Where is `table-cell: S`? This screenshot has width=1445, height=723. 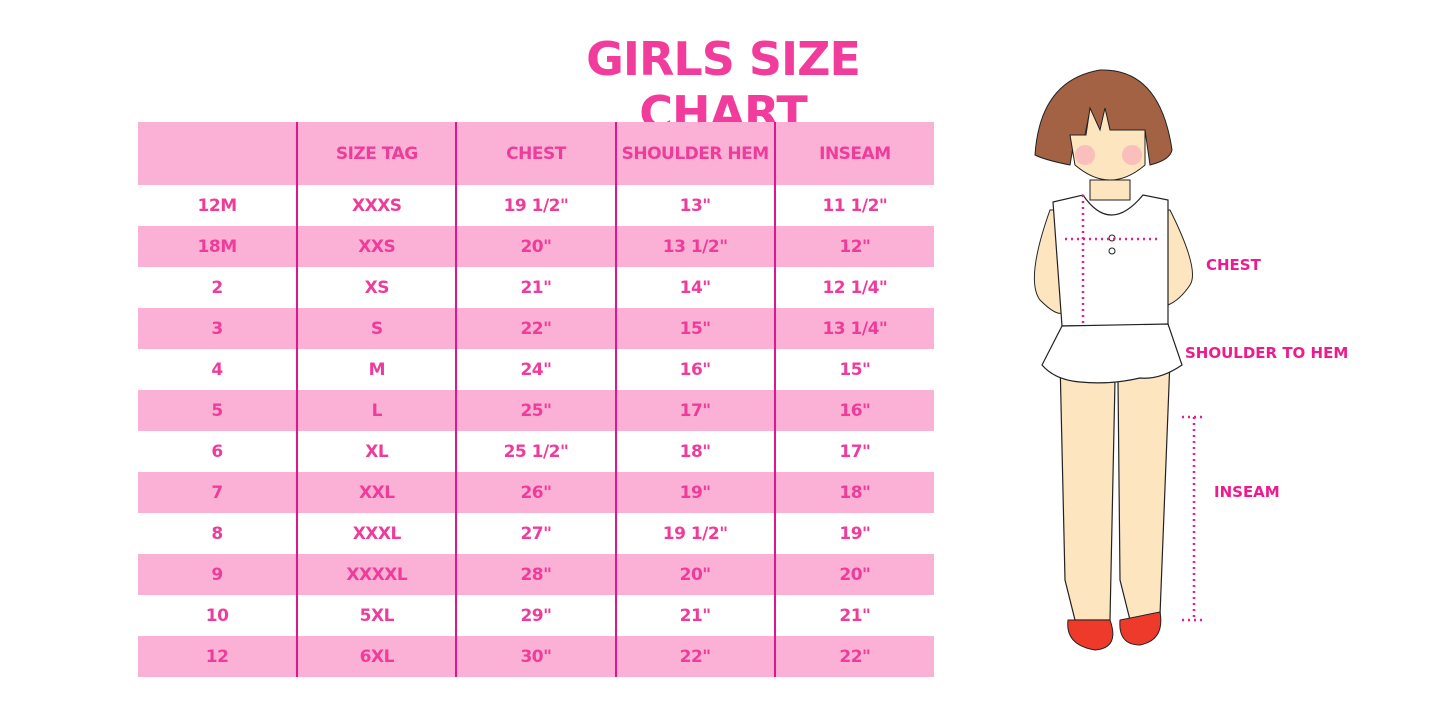 table-cell: S is located at coordinates (376, 328).